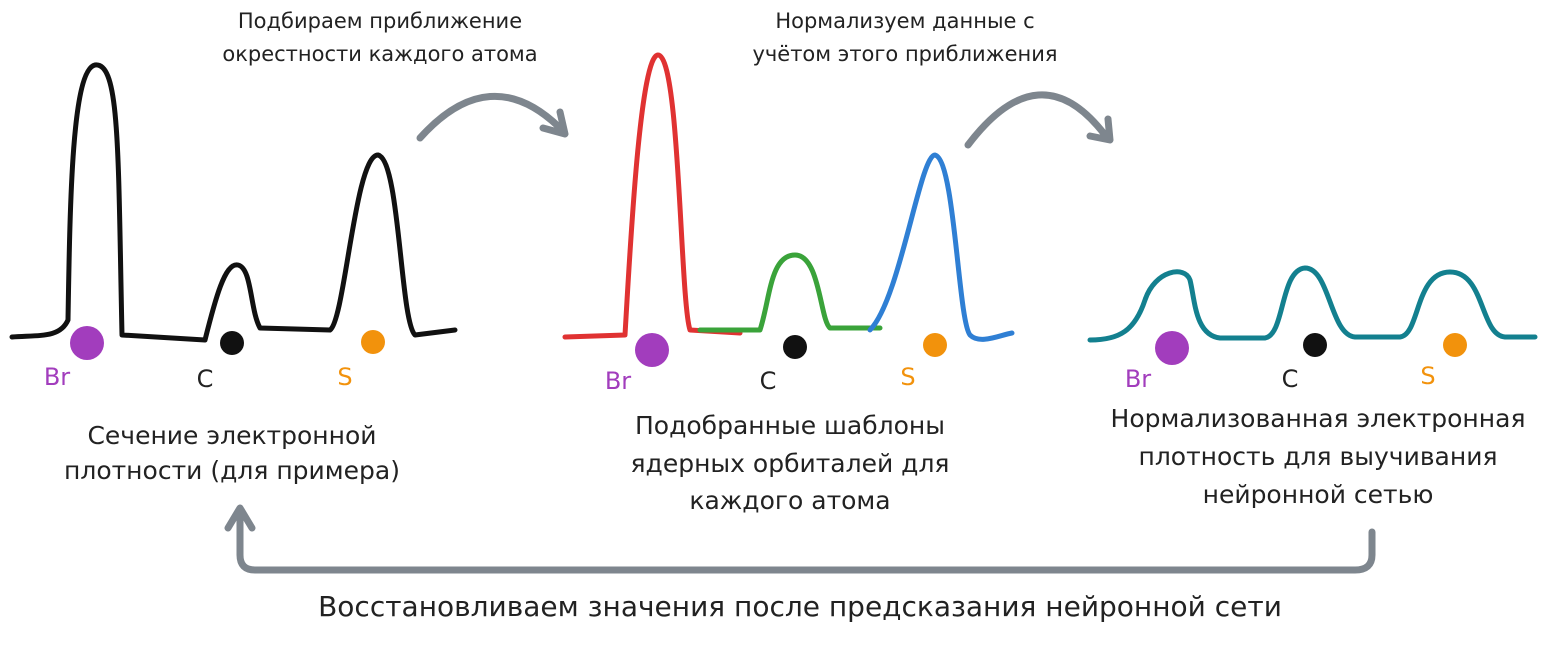 The width and height of the screenshot is (1560, 646). Describe the element at coordinates (380, 21) in the screenshot. I see `arrow-caption: Подбираем приближение` at that location.